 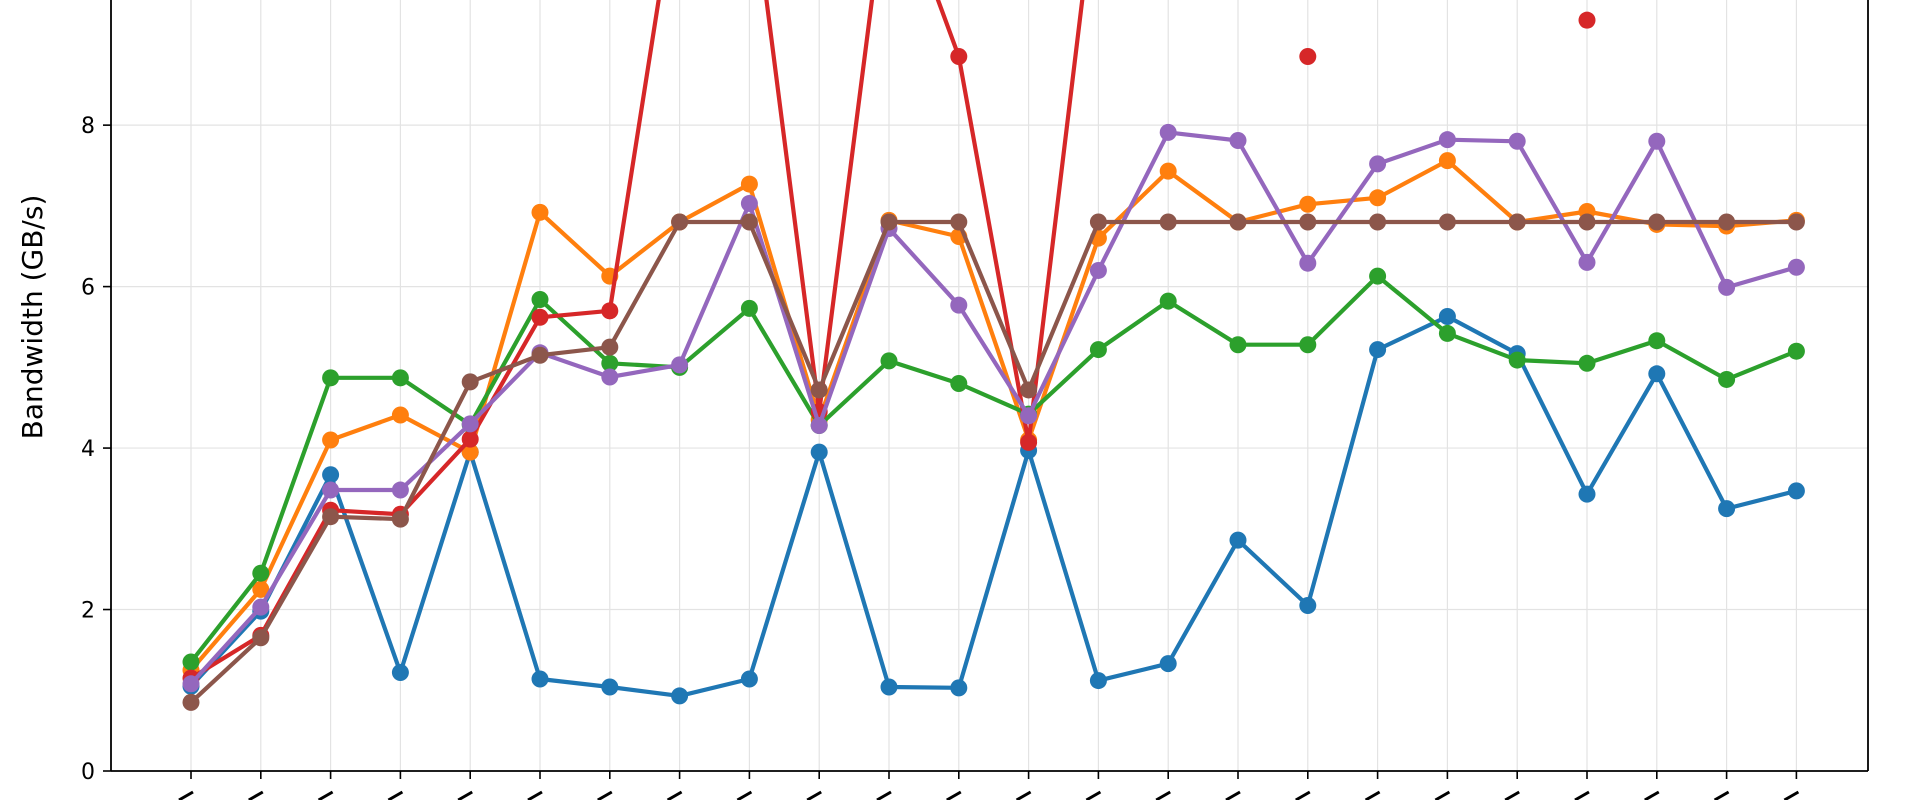 I want to click on y-tick-label: 2, so click(x=88, y=611).